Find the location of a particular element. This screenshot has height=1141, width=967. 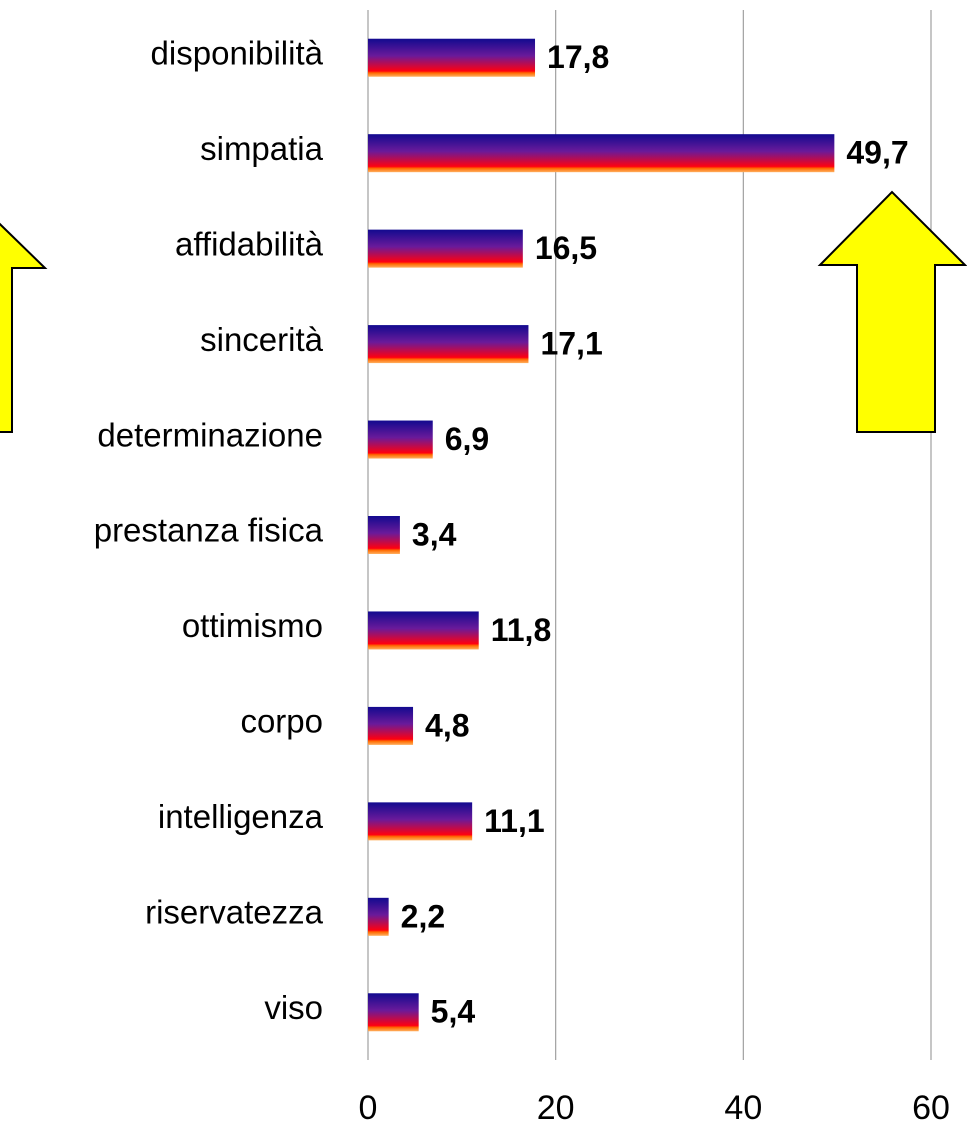

x-tick-label: 40 is located at coordinates (743, 1108).